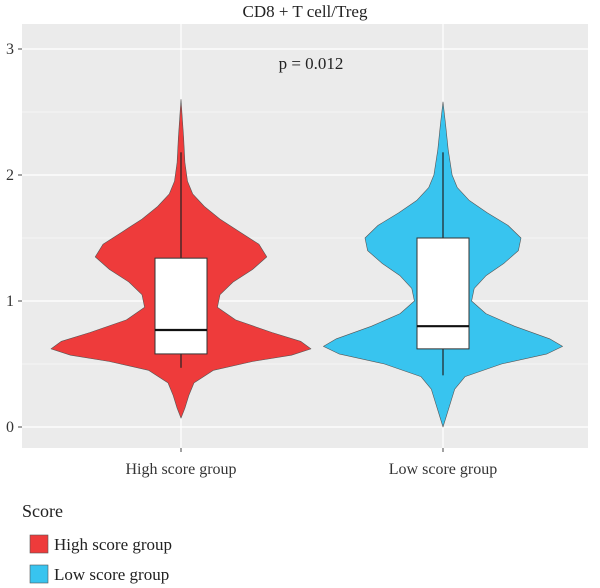 The height and width of the screenshot is (588, 600). What do you see at coordinates (14, 238) in the screenshot?
I see `y-axis: 0 1 2 3` at bounding box center [14, 238].